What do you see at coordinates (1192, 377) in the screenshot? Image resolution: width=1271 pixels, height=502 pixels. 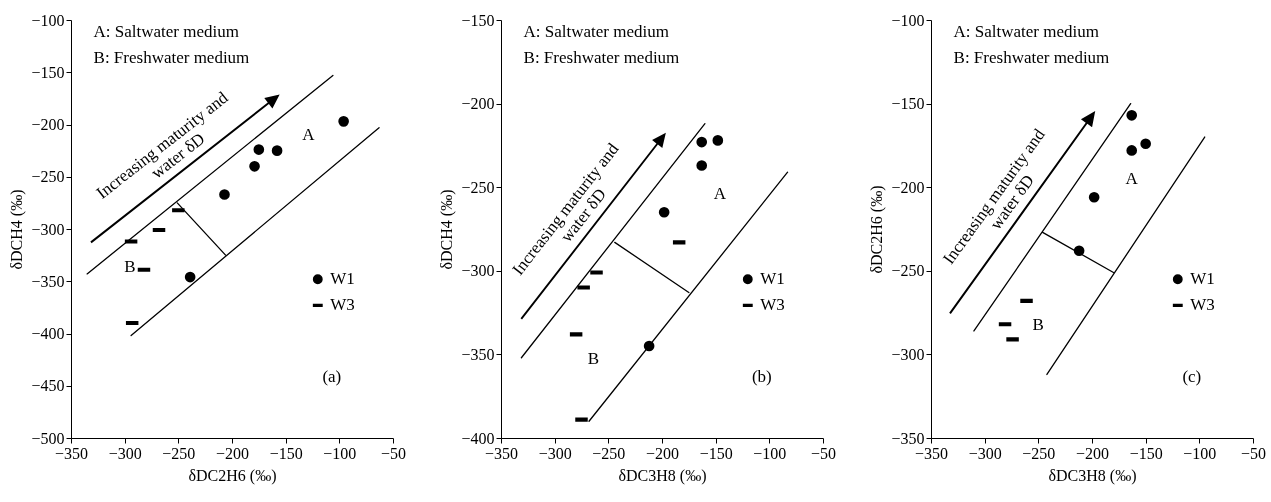 I see `annotation: (c)` at bounding box center [1192, 377].